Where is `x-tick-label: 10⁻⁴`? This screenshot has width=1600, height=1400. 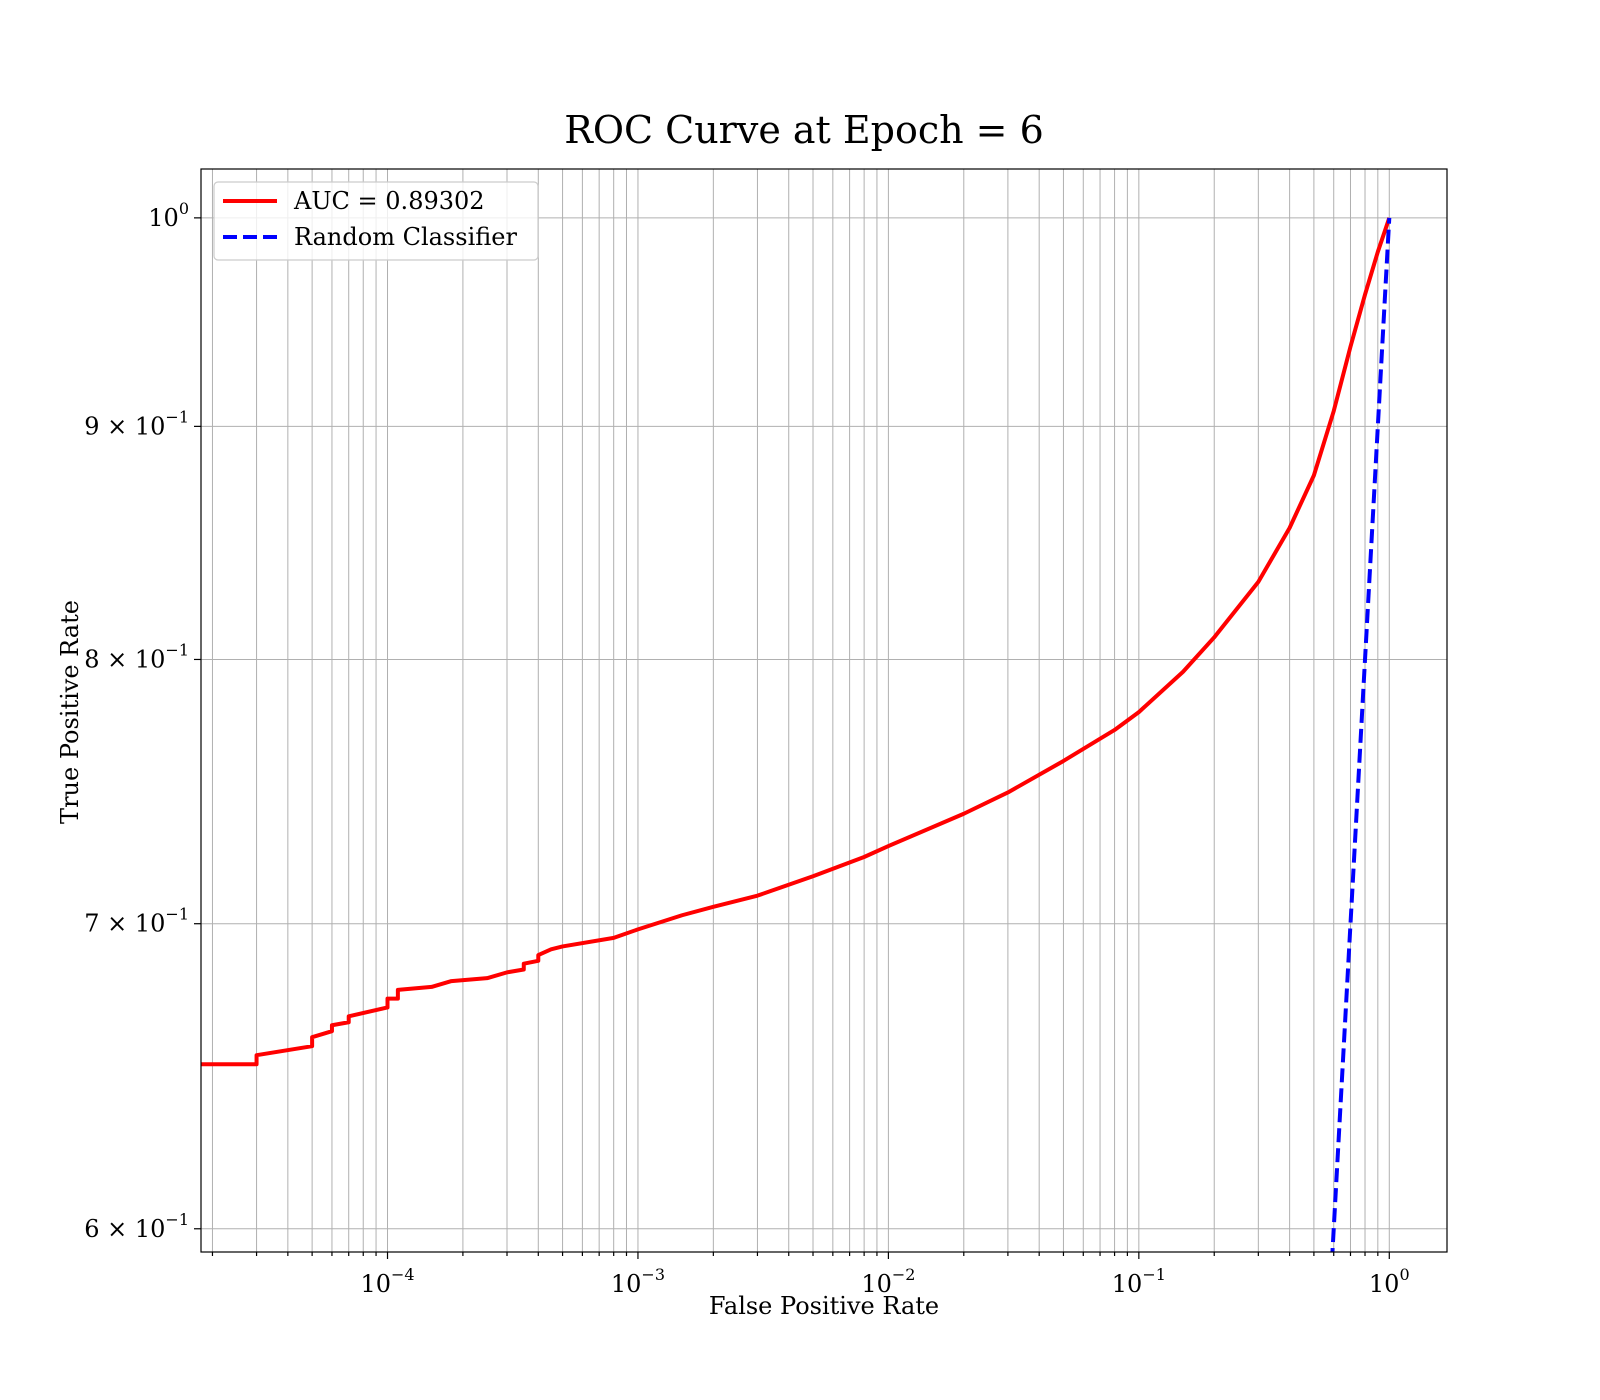
x-tick-label: 10⁻⁴ is located at coordinates (387, 1281).